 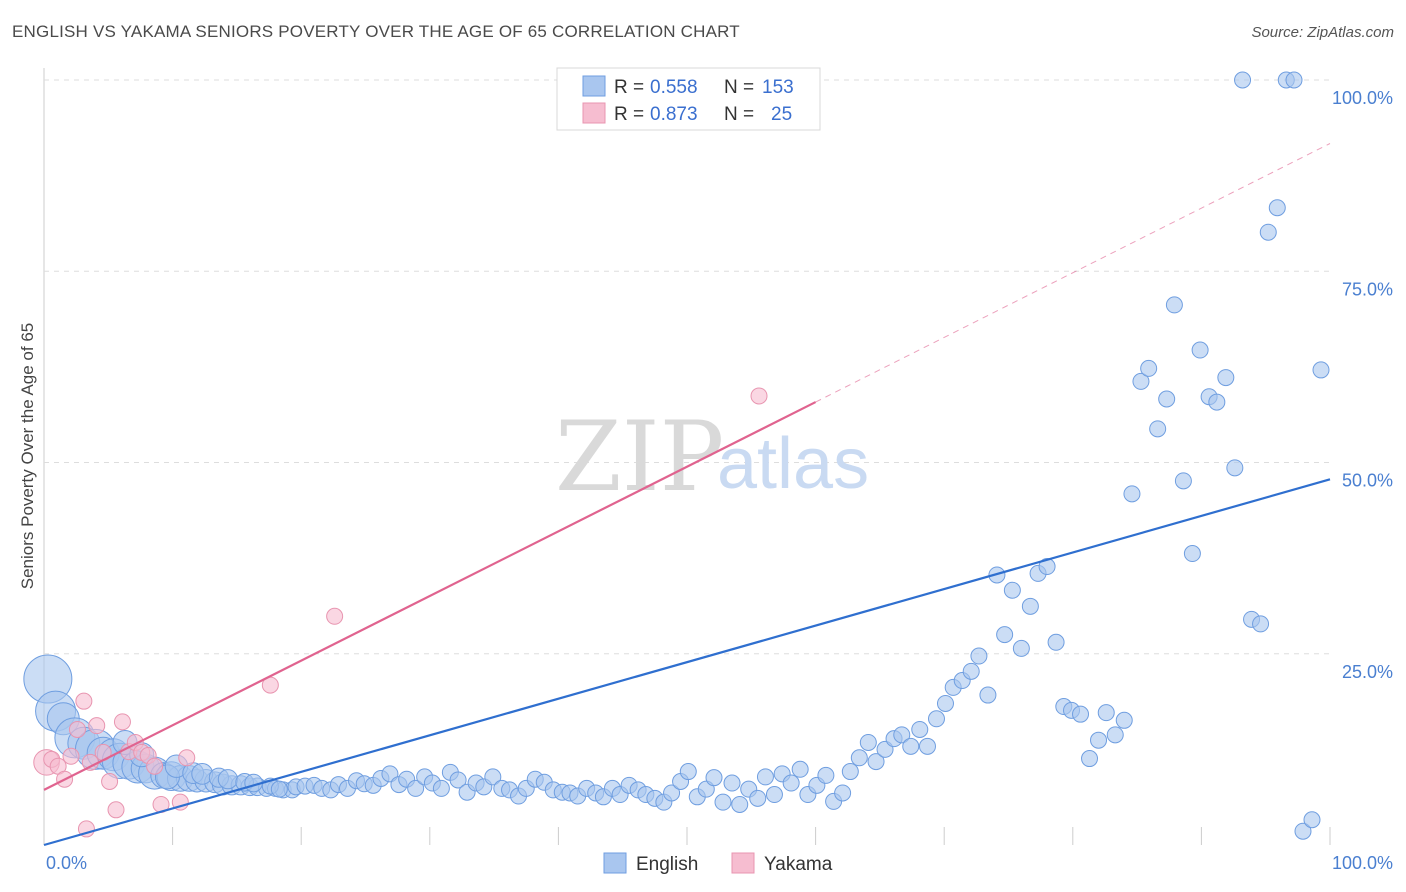 What do you see at coordinates (674, 87) in the screenshot?
I see `legend-english-r-value: 0.558` at bounding box center [674, 87].